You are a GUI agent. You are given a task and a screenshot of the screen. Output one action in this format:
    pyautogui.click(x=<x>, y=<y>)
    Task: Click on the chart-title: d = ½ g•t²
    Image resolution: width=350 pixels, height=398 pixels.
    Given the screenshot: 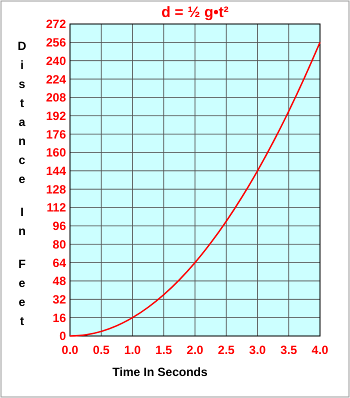 What is the action you would take?
    pyautogui.click(x=195, y=12)
    